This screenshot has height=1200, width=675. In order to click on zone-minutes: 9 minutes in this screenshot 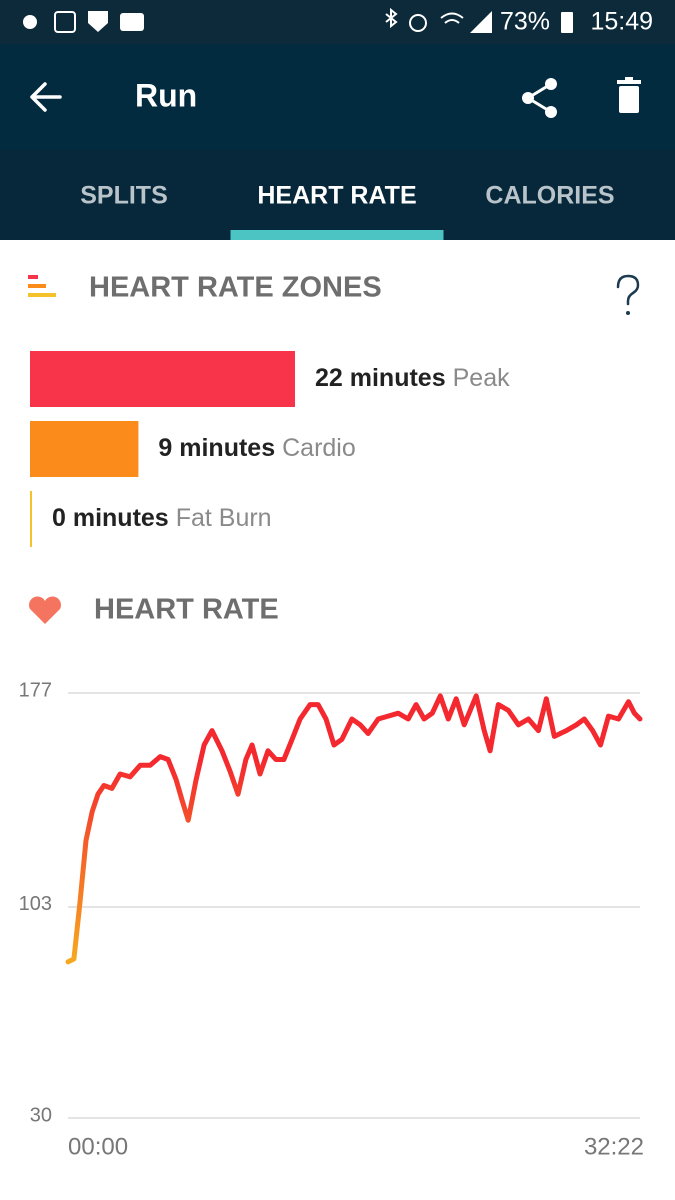, I will do `click(216, 448)`.